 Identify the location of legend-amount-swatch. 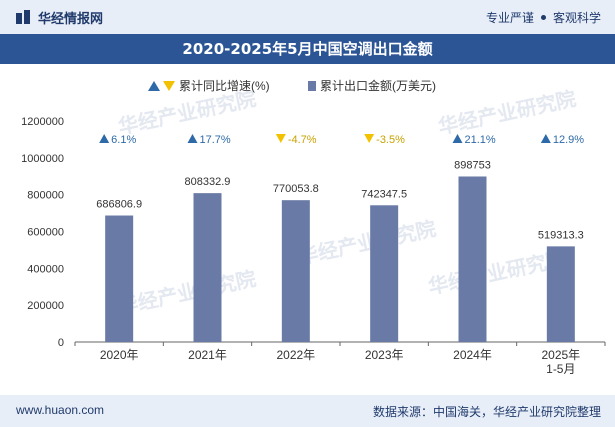
(312, 86).